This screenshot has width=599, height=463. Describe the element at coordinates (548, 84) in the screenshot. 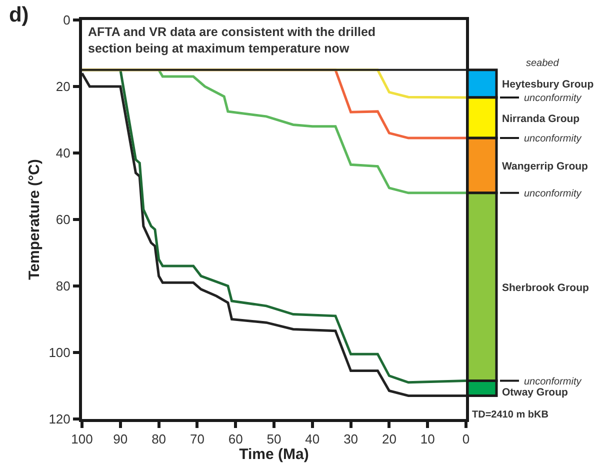

I see `category-label: Heytesbury Group` at that location.